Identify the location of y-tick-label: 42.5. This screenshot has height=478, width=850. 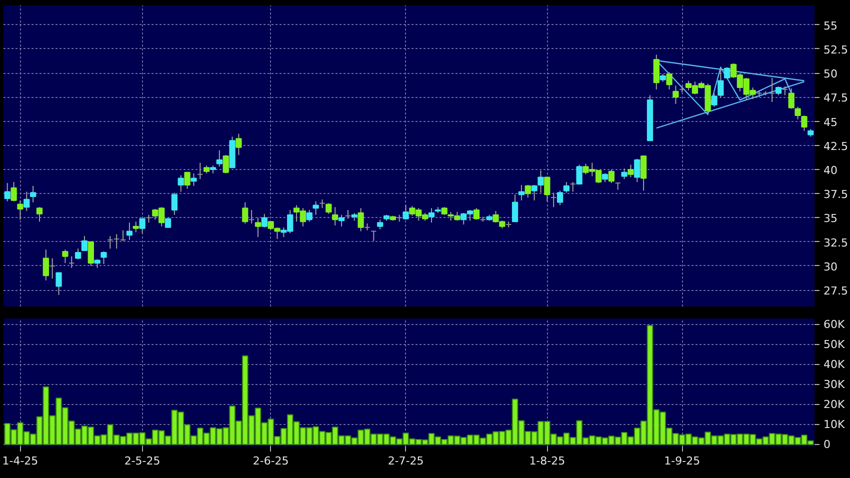
(836, 146).